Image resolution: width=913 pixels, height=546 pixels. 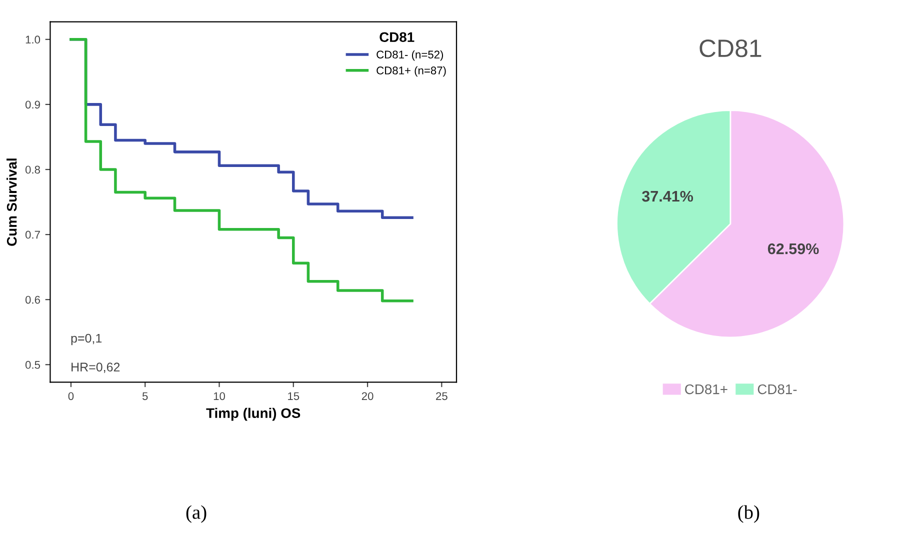 I want to click on x-tick-label: 15, so click(x=294, y=396).